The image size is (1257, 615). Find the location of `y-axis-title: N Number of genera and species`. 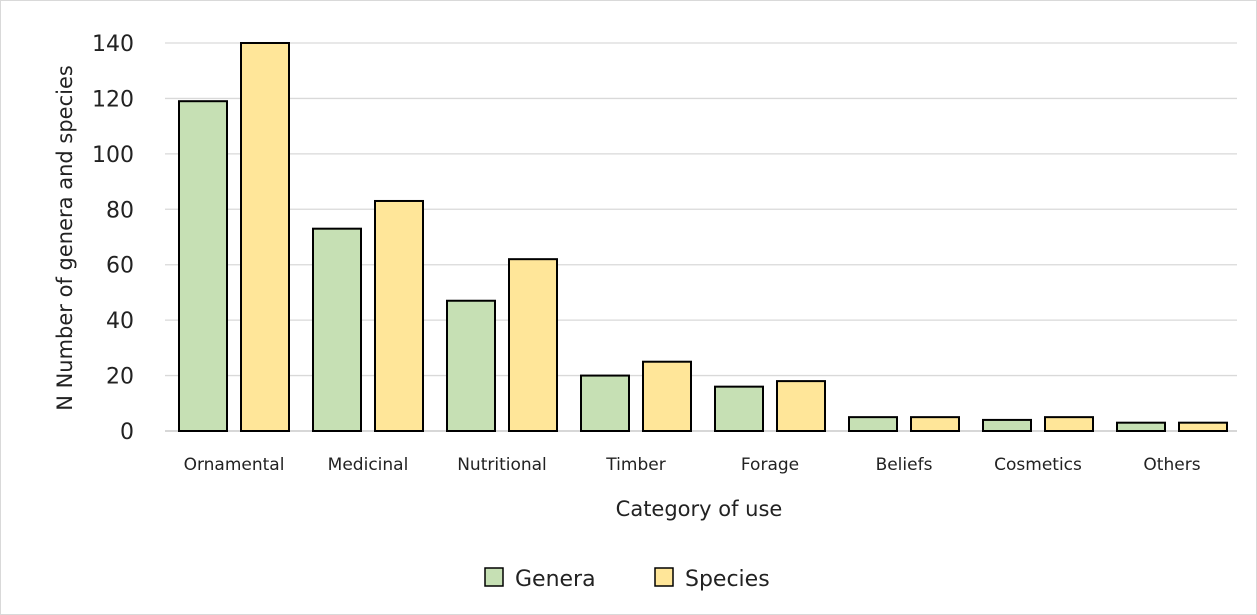

y-axis-title: N Number of genera and species is located at coordinates (65, 238).